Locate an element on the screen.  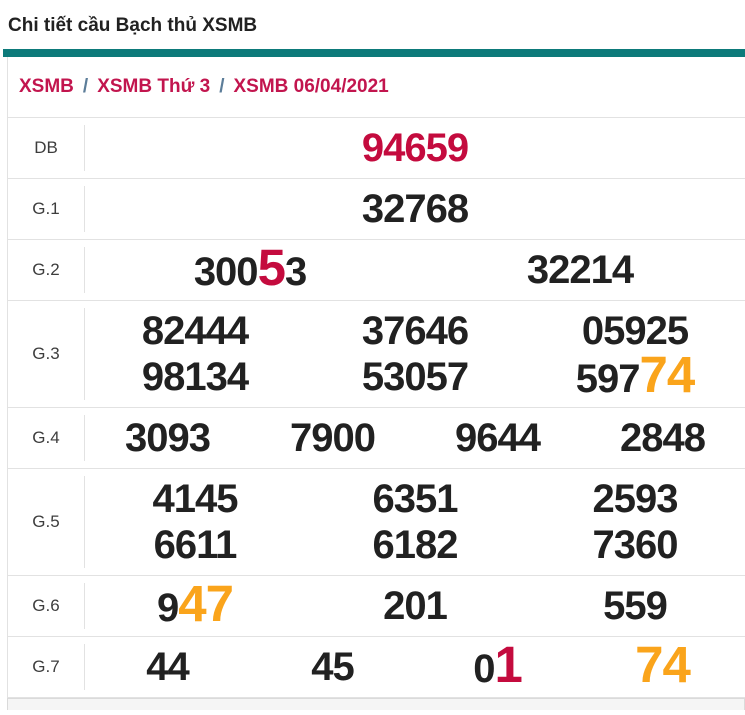
highlighted-digits: 1 is located at coordinates (508, 664).